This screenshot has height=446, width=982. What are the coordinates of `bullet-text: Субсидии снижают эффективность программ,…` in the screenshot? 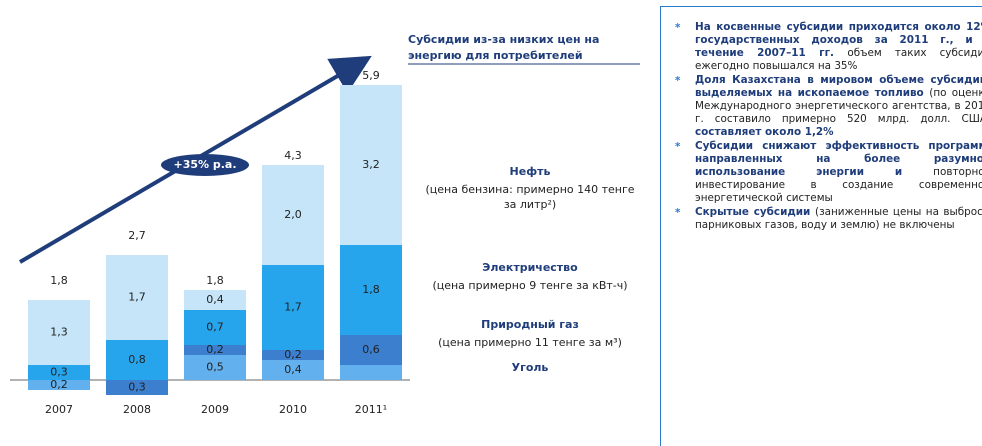 It's located at (838, 159).